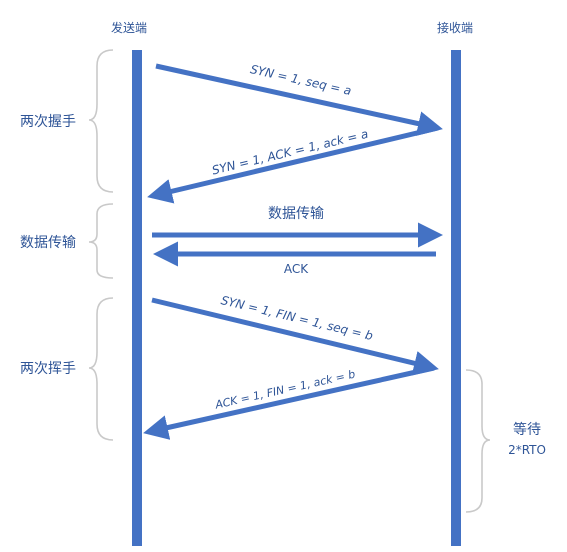 Image resolution: width=567 pixels, height=552 pixels. I want to click on handshake-brace, so click(101, 121).